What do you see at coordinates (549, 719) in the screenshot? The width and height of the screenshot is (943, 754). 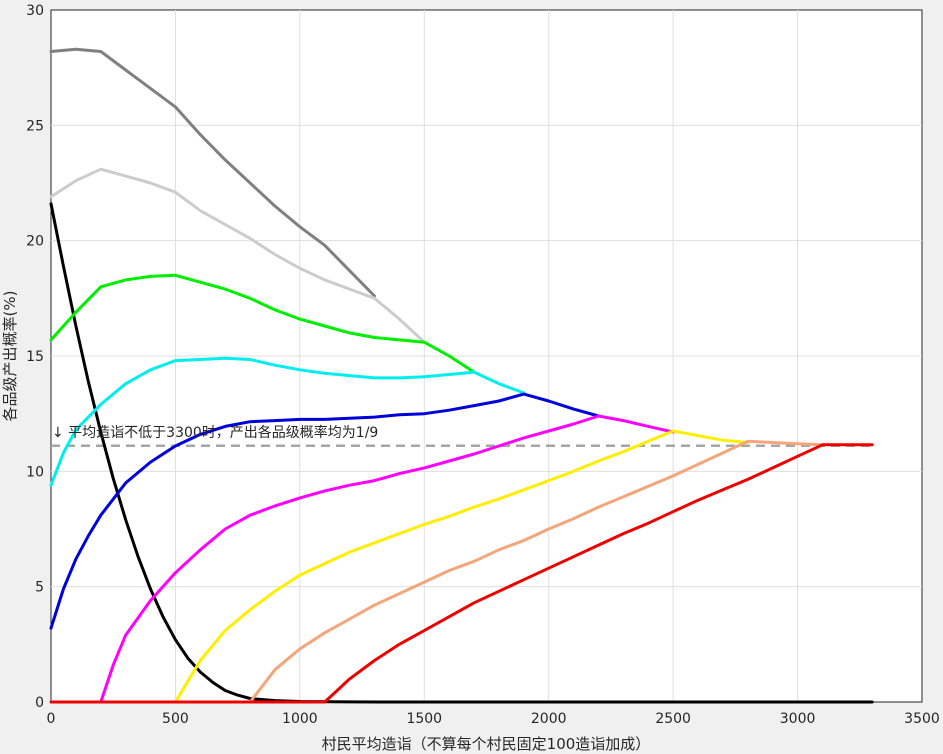 I see `x-tick-label: 2000` at bounding box center [549, 719].